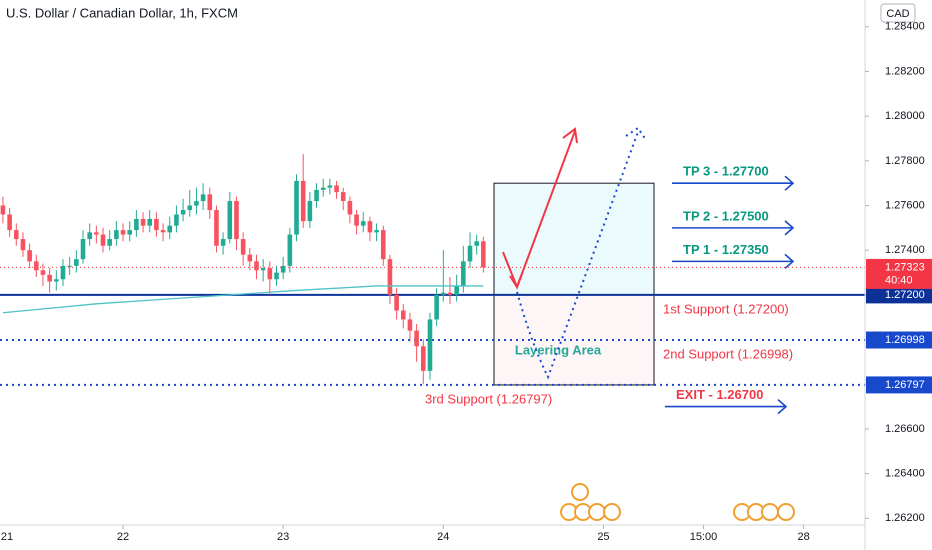  Describe the element at coordinates (905, 205) in the screenshot. I see `y-tick-label: 1.27600` at that location.